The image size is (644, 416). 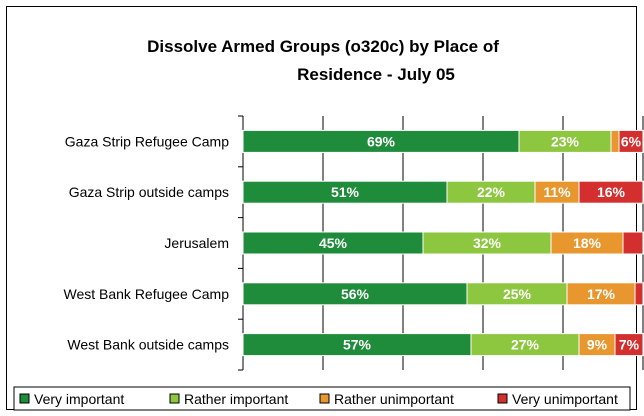 I want to click on data-label: 6%, so click(x=631, y=141).